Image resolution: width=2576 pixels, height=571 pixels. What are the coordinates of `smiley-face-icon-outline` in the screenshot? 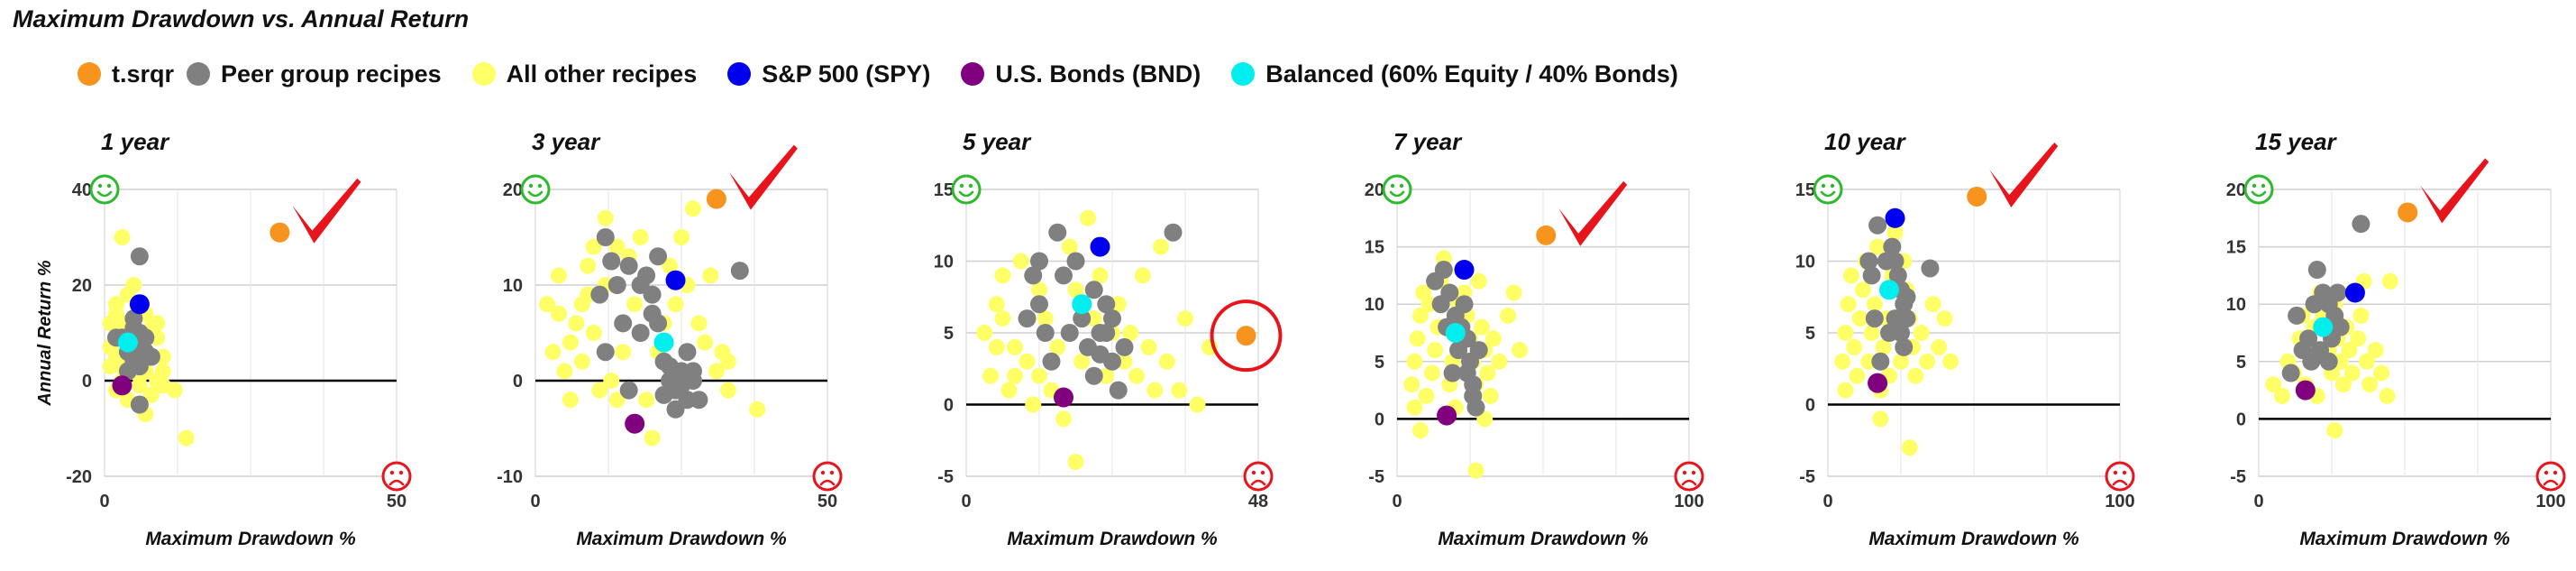 It's located at (1828, 189).